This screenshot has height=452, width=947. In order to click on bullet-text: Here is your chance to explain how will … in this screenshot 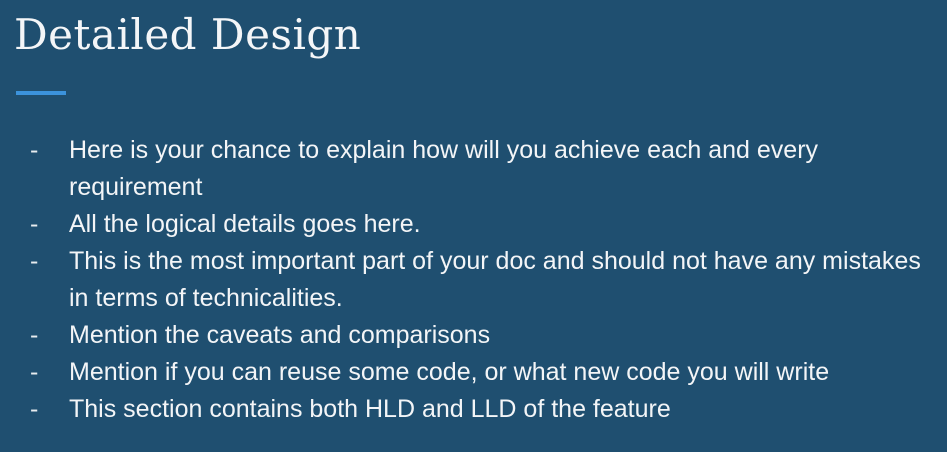, I will do `click(444, 168)`.